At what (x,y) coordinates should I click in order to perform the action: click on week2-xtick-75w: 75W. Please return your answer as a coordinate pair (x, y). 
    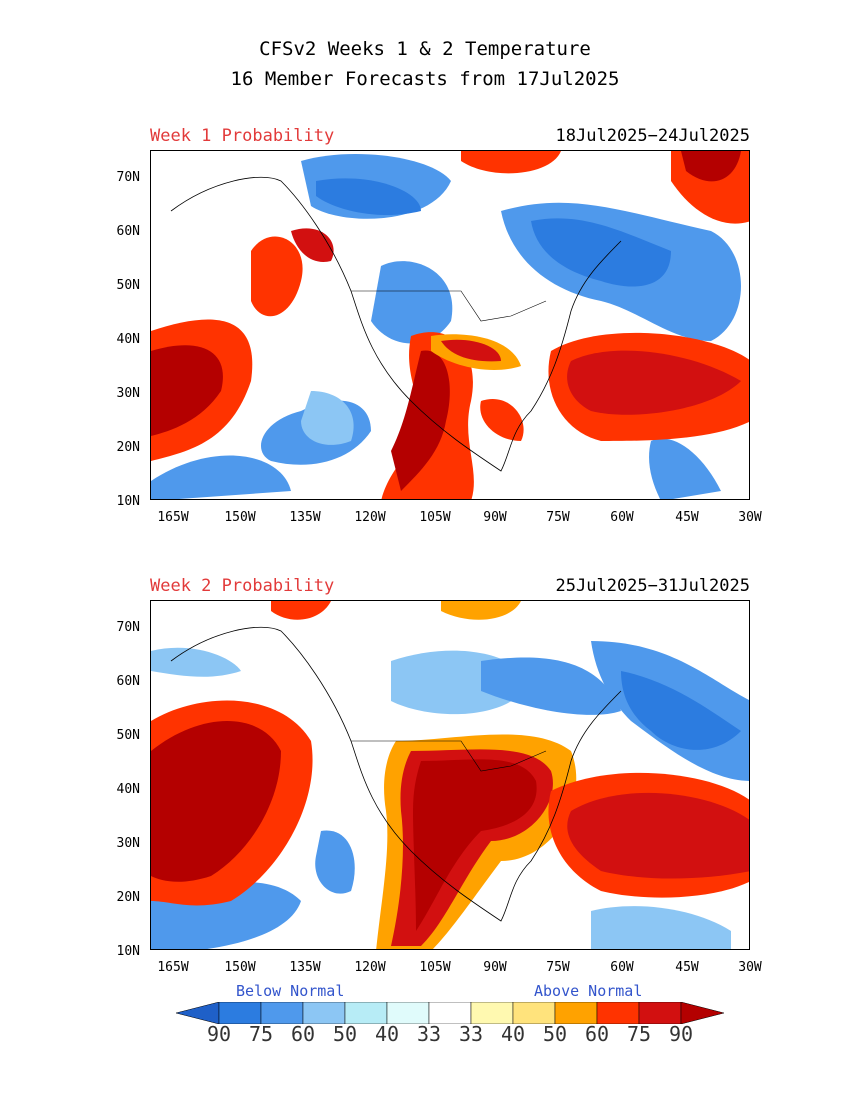
    Looking at the image, I should click on (558, 967).